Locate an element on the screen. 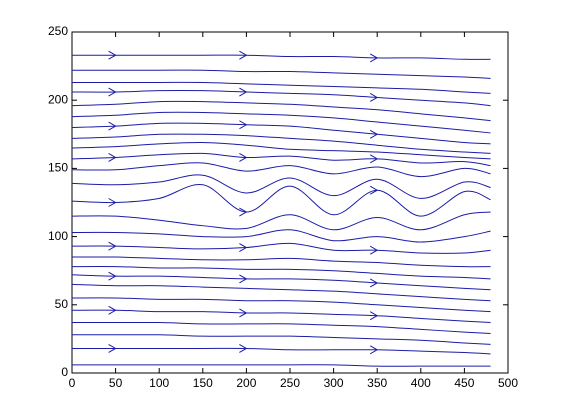 The image size is (561, 420). y-tick-label: 100 is located at coordinates (58, 236).